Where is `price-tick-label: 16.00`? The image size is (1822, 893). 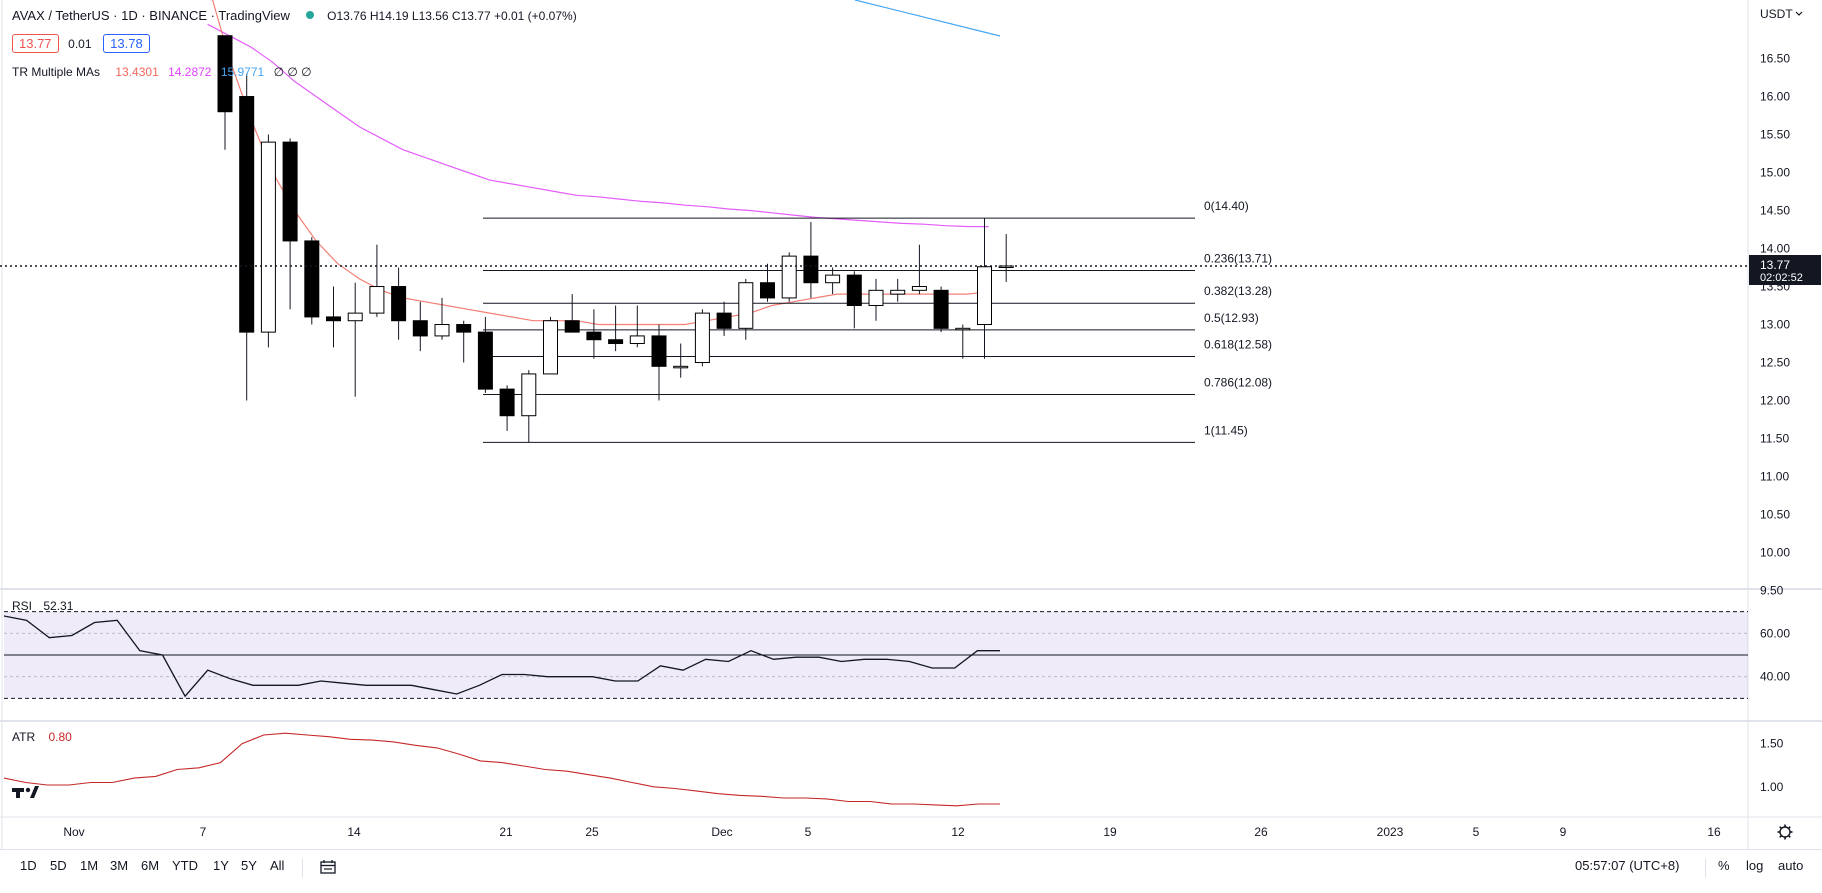
price-tick-label: 16.00 is located at coordinates (1775, 97).